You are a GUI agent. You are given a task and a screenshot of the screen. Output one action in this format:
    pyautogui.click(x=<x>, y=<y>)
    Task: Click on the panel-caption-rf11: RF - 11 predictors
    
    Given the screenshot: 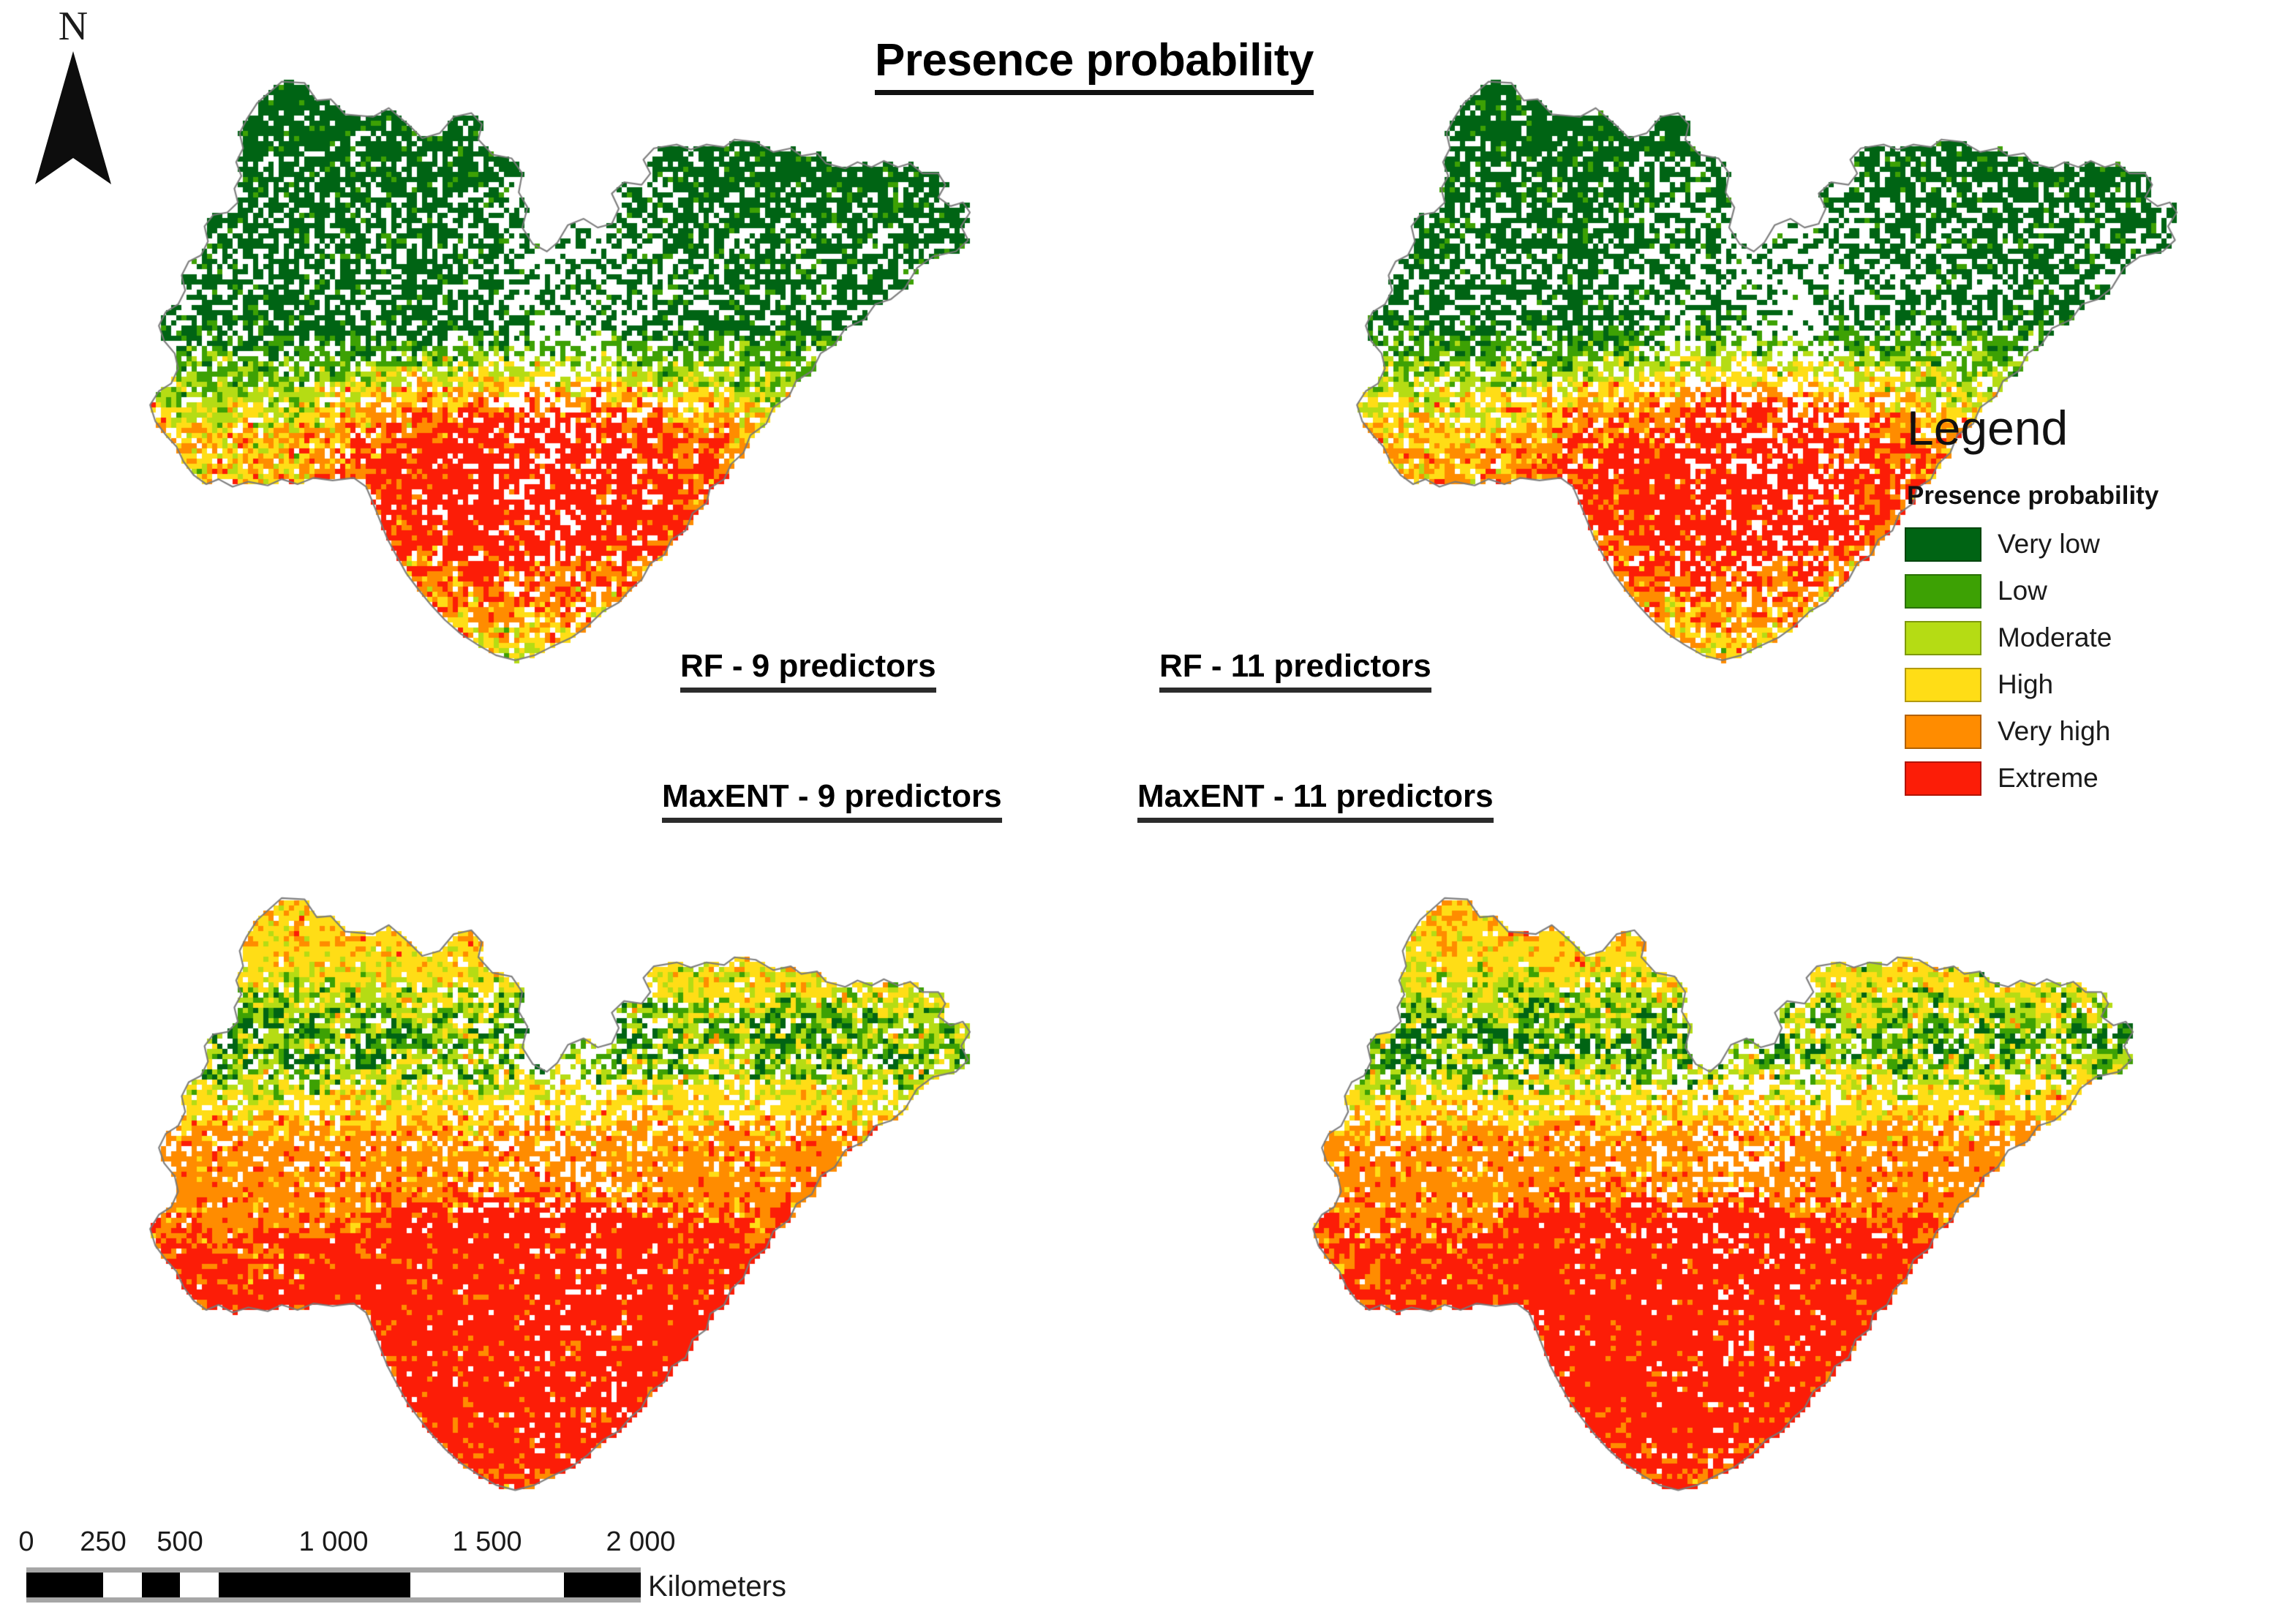 What is the action you would take?
    pyautogui.click(x=1295, y=670)
    